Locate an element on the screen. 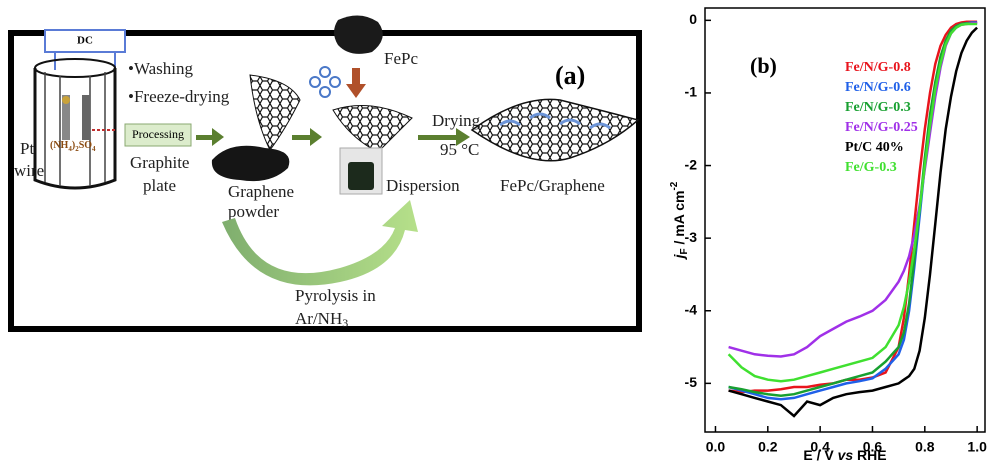 This screenshot has width=990, height=468. beaker-lines is located at coordinates (75, 129).